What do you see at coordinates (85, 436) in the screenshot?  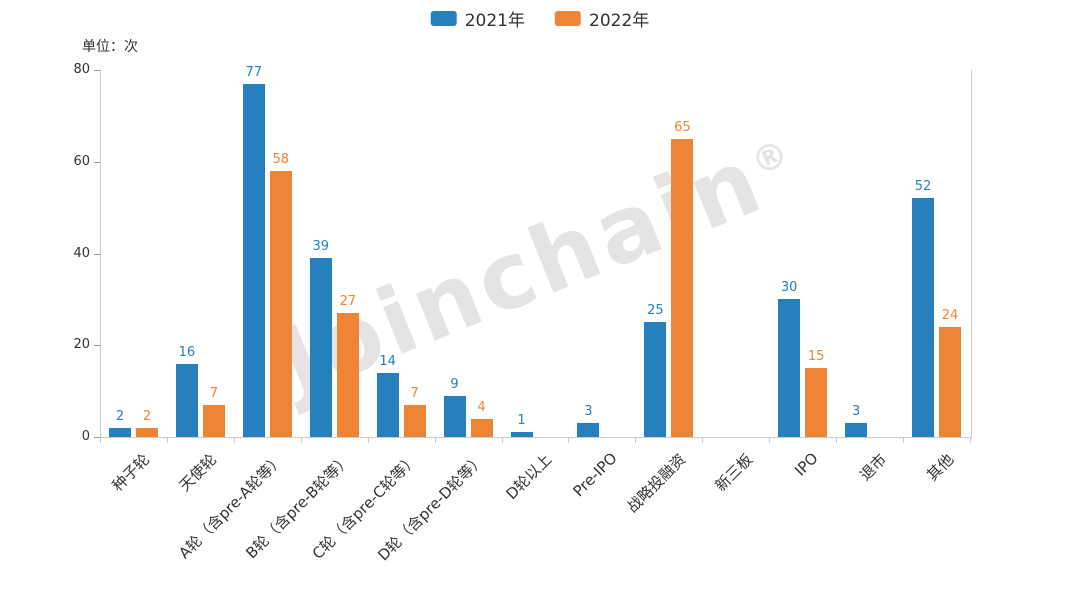 I see `y-tick-label: 0` at bounding box center [85, 436].